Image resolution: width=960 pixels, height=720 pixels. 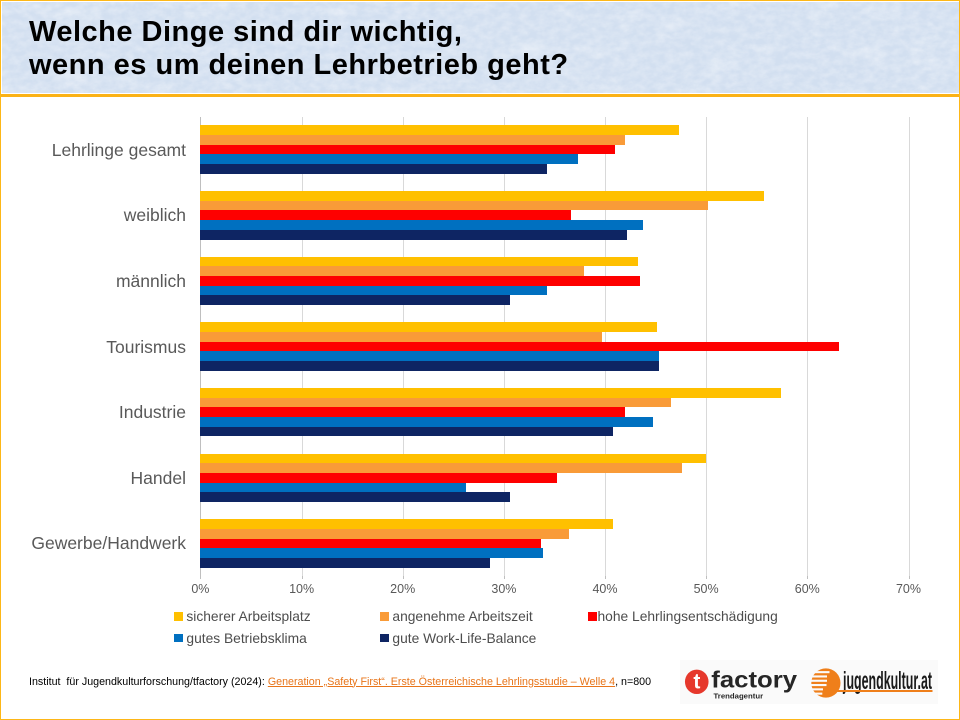 I want to click on svg-text: t, so click(x=696, y=682).